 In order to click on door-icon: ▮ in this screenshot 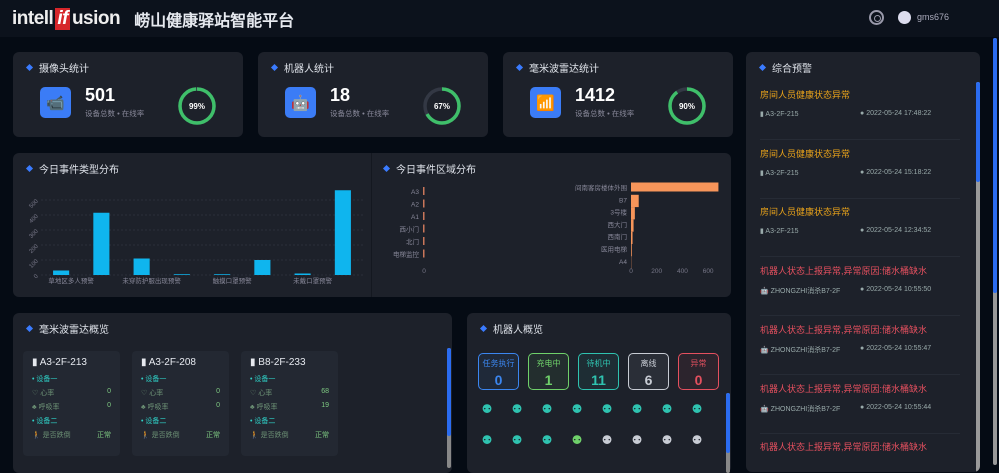, I will do `click(762, 114)`.